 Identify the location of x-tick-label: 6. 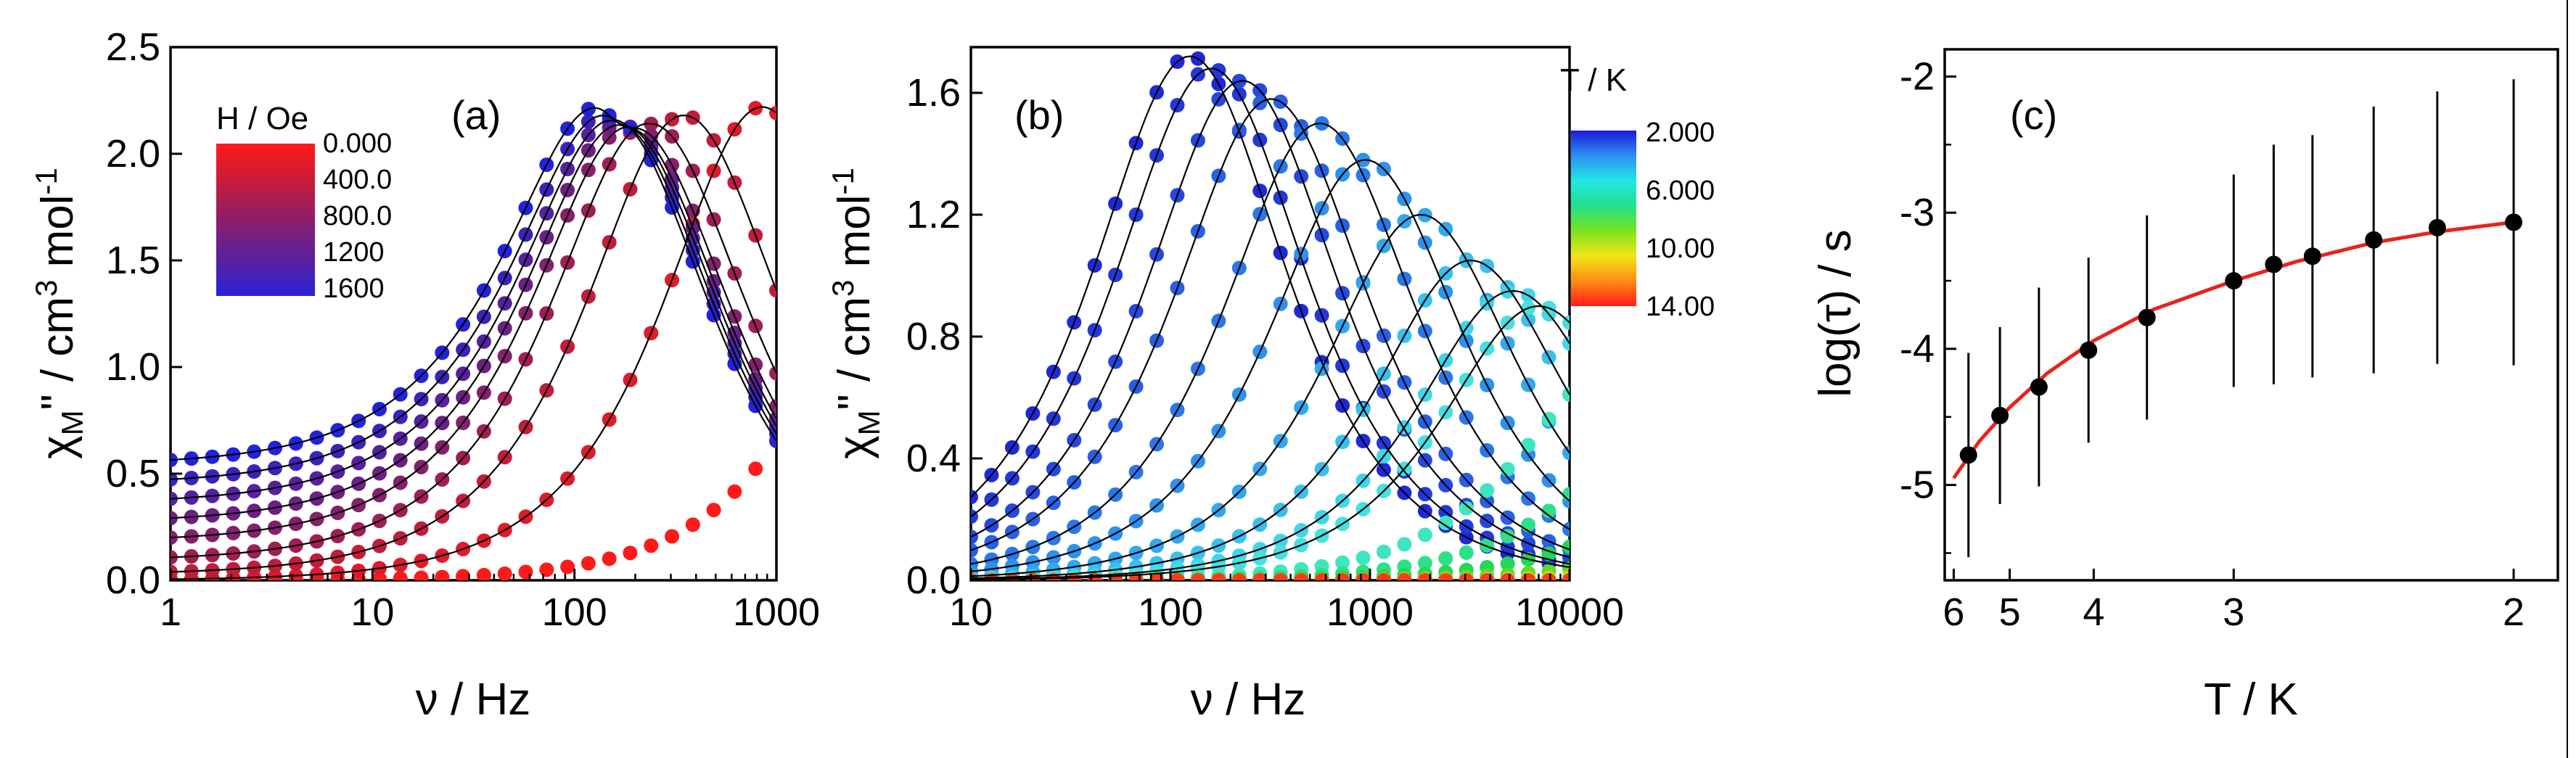
(1953, 612).